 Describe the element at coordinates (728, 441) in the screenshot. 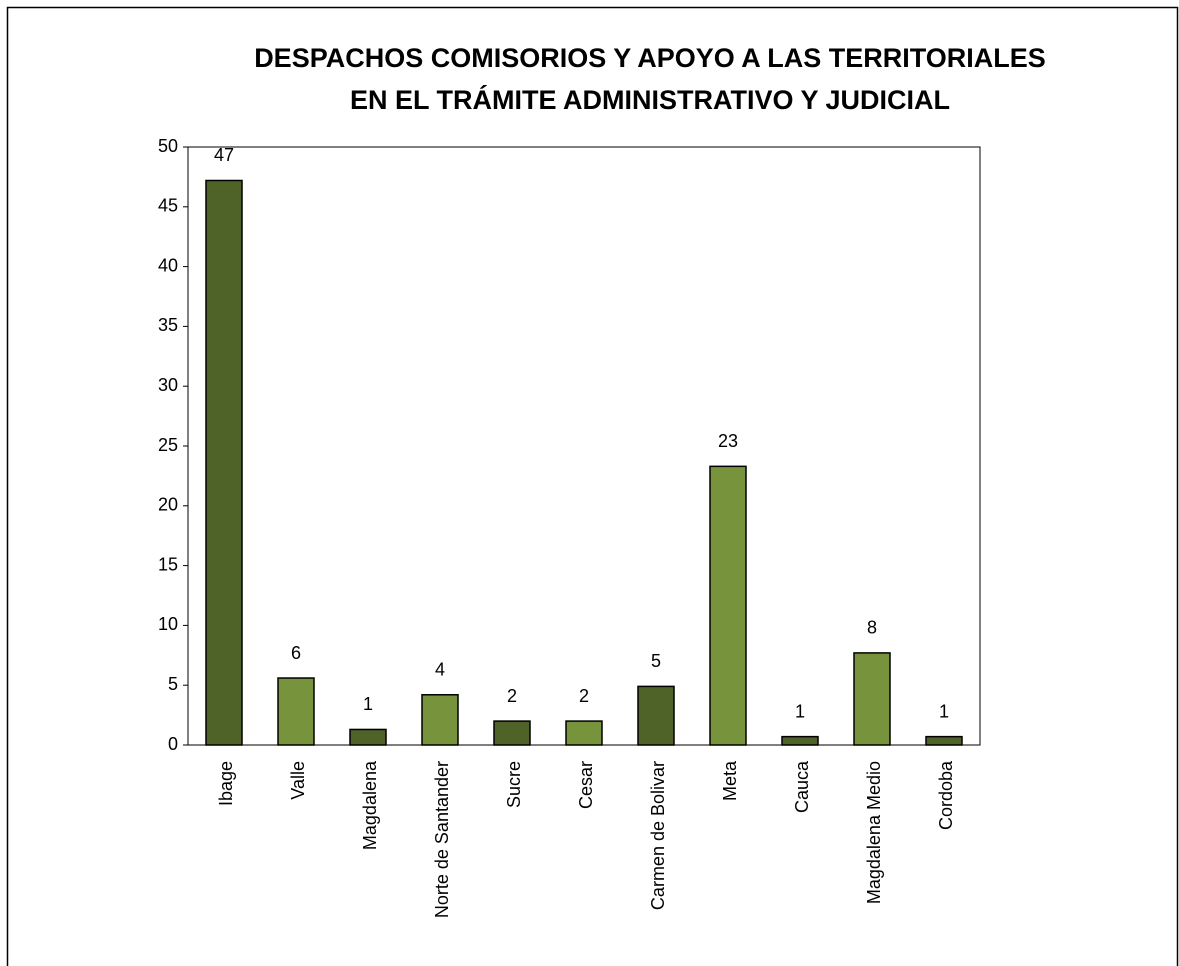

I see `data-label: 23` at that location.